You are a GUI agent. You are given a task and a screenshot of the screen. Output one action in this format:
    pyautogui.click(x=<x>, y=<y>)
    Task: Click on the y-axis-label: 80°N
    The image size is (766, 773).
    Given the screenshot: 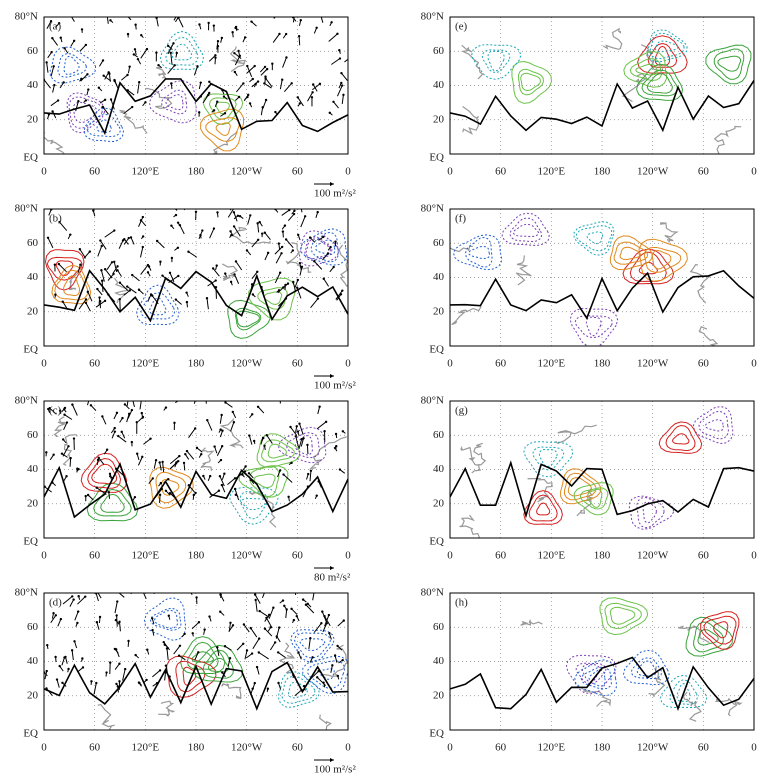 What is the action you would take?
    pyautogui.click(x=26, y=209)
    